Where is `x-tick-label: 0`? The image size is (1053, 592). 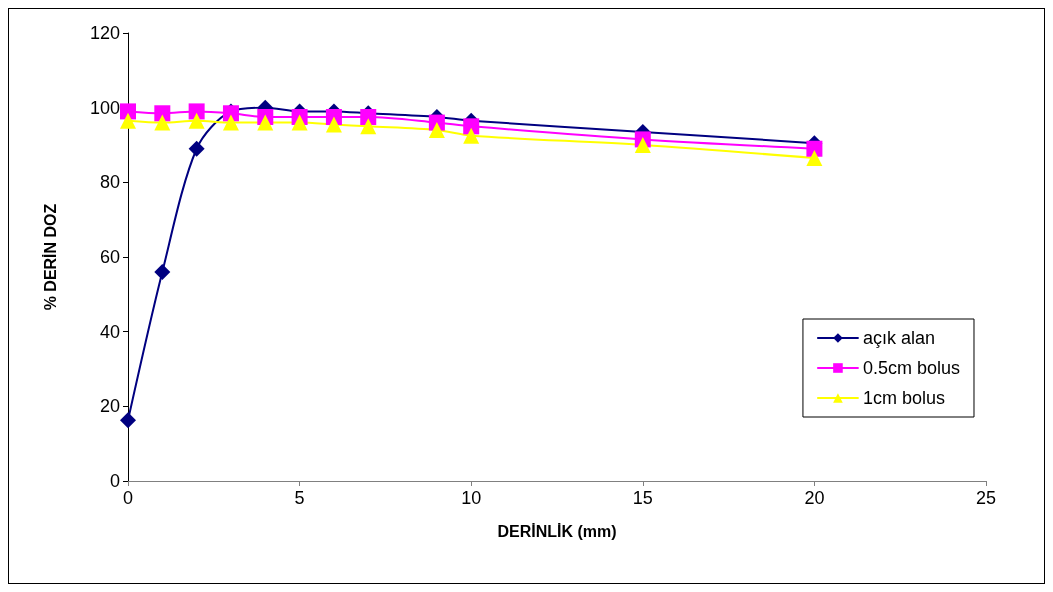 x-tick-label: 0 is located at coordinates (128, 498).